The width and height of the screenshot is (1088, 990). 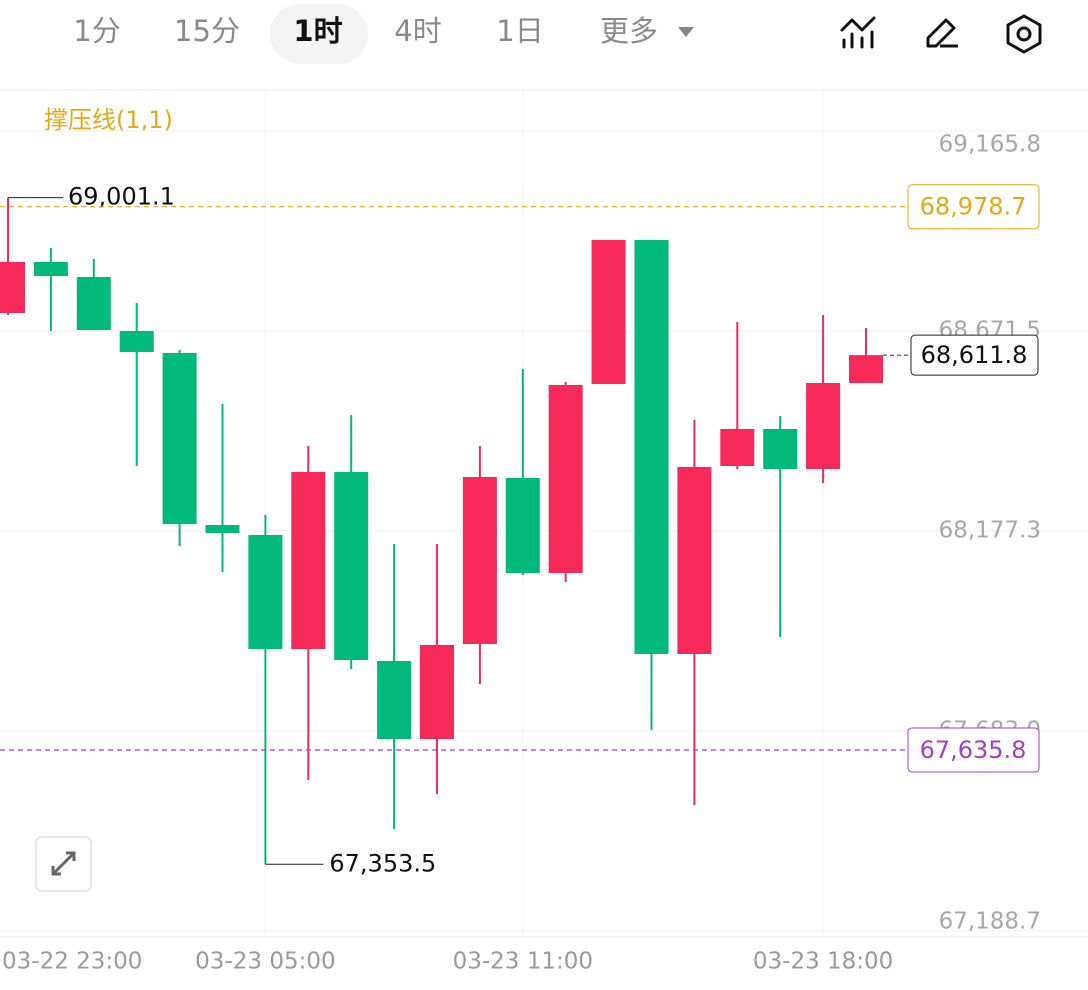 What do you see at coordinates (265, 962) in the screenshot?
I see `x-tick-label: 03-23 05:00` at bounding box center [265, 962].